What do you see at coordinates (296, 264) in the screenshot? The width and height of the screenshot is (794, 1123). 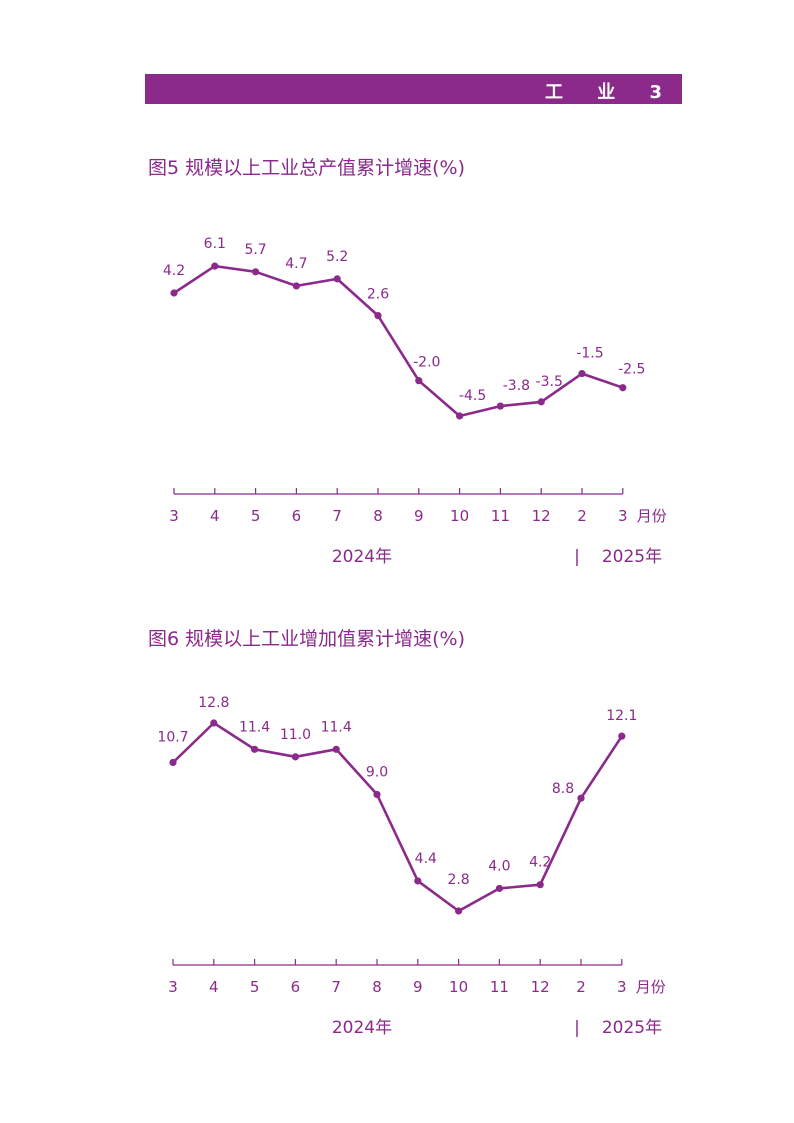 I see `data-label: 4.7` at bounding box center [296, 264].